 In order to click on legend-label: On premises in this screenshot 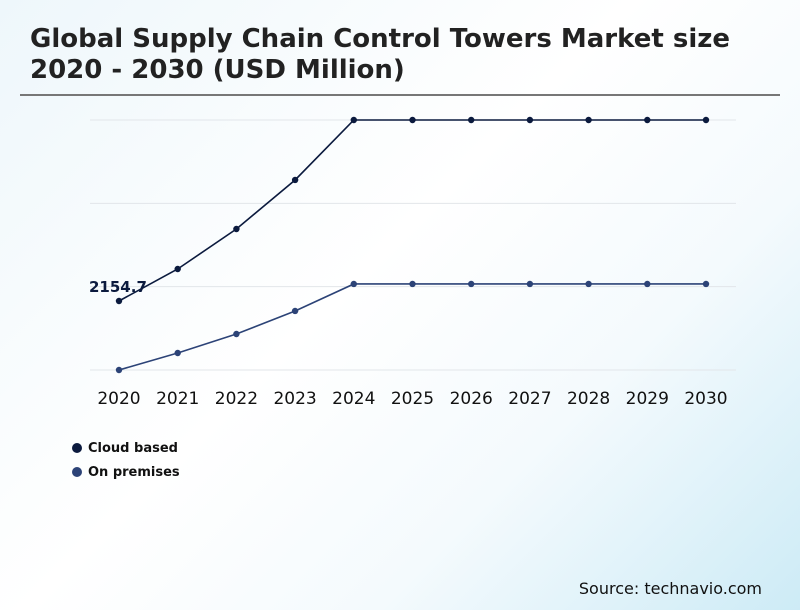, I will do `click(134, 472)`.